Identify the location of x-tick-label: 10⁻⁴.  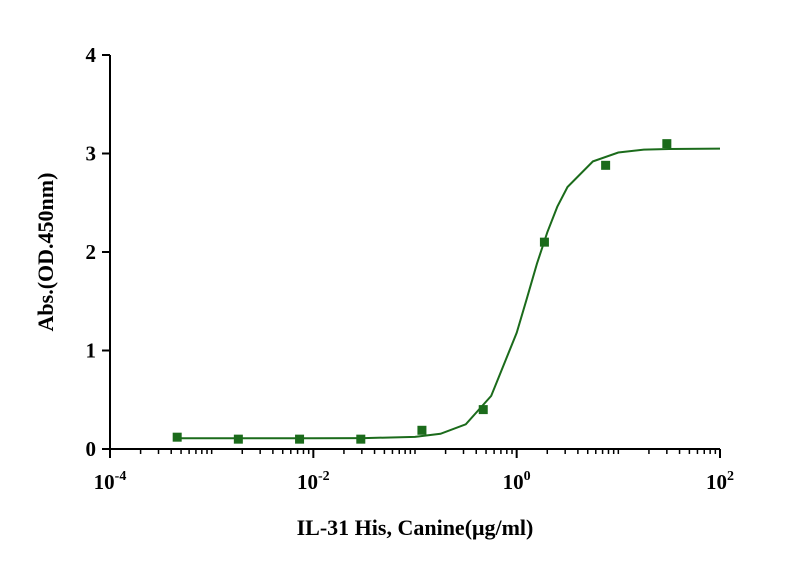
(110, 481).